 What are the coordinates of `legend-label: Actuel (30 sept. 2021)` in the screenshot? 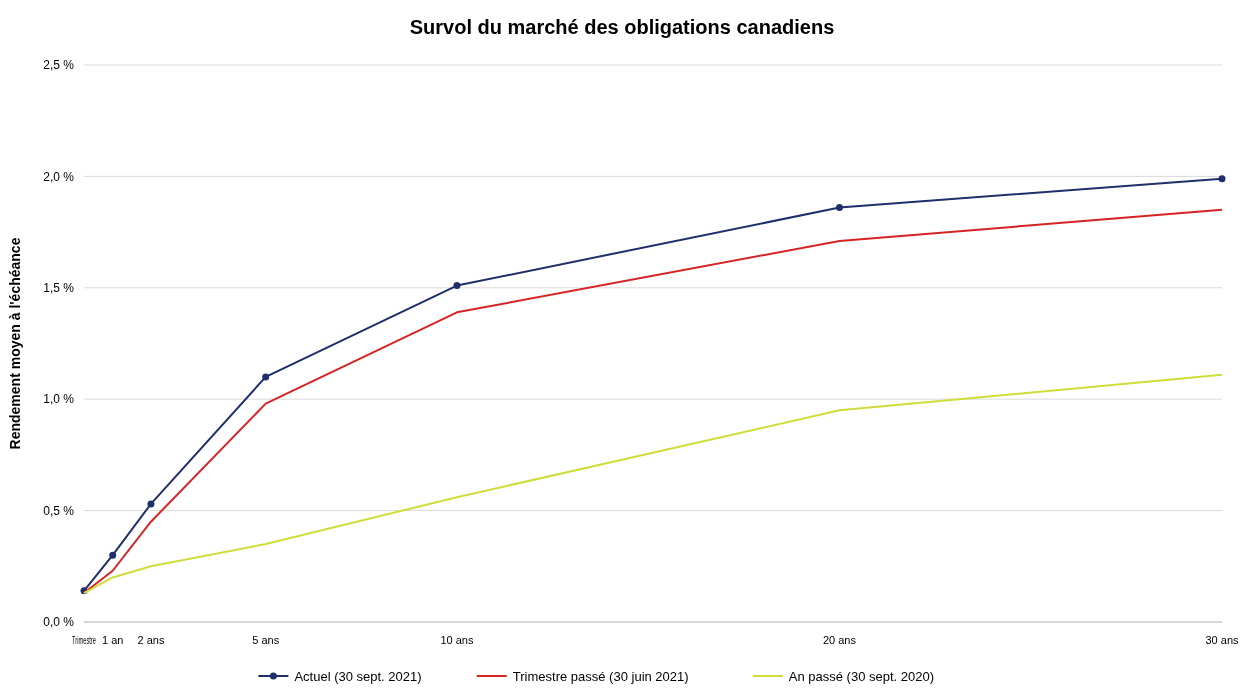 It's located at (358, 676).